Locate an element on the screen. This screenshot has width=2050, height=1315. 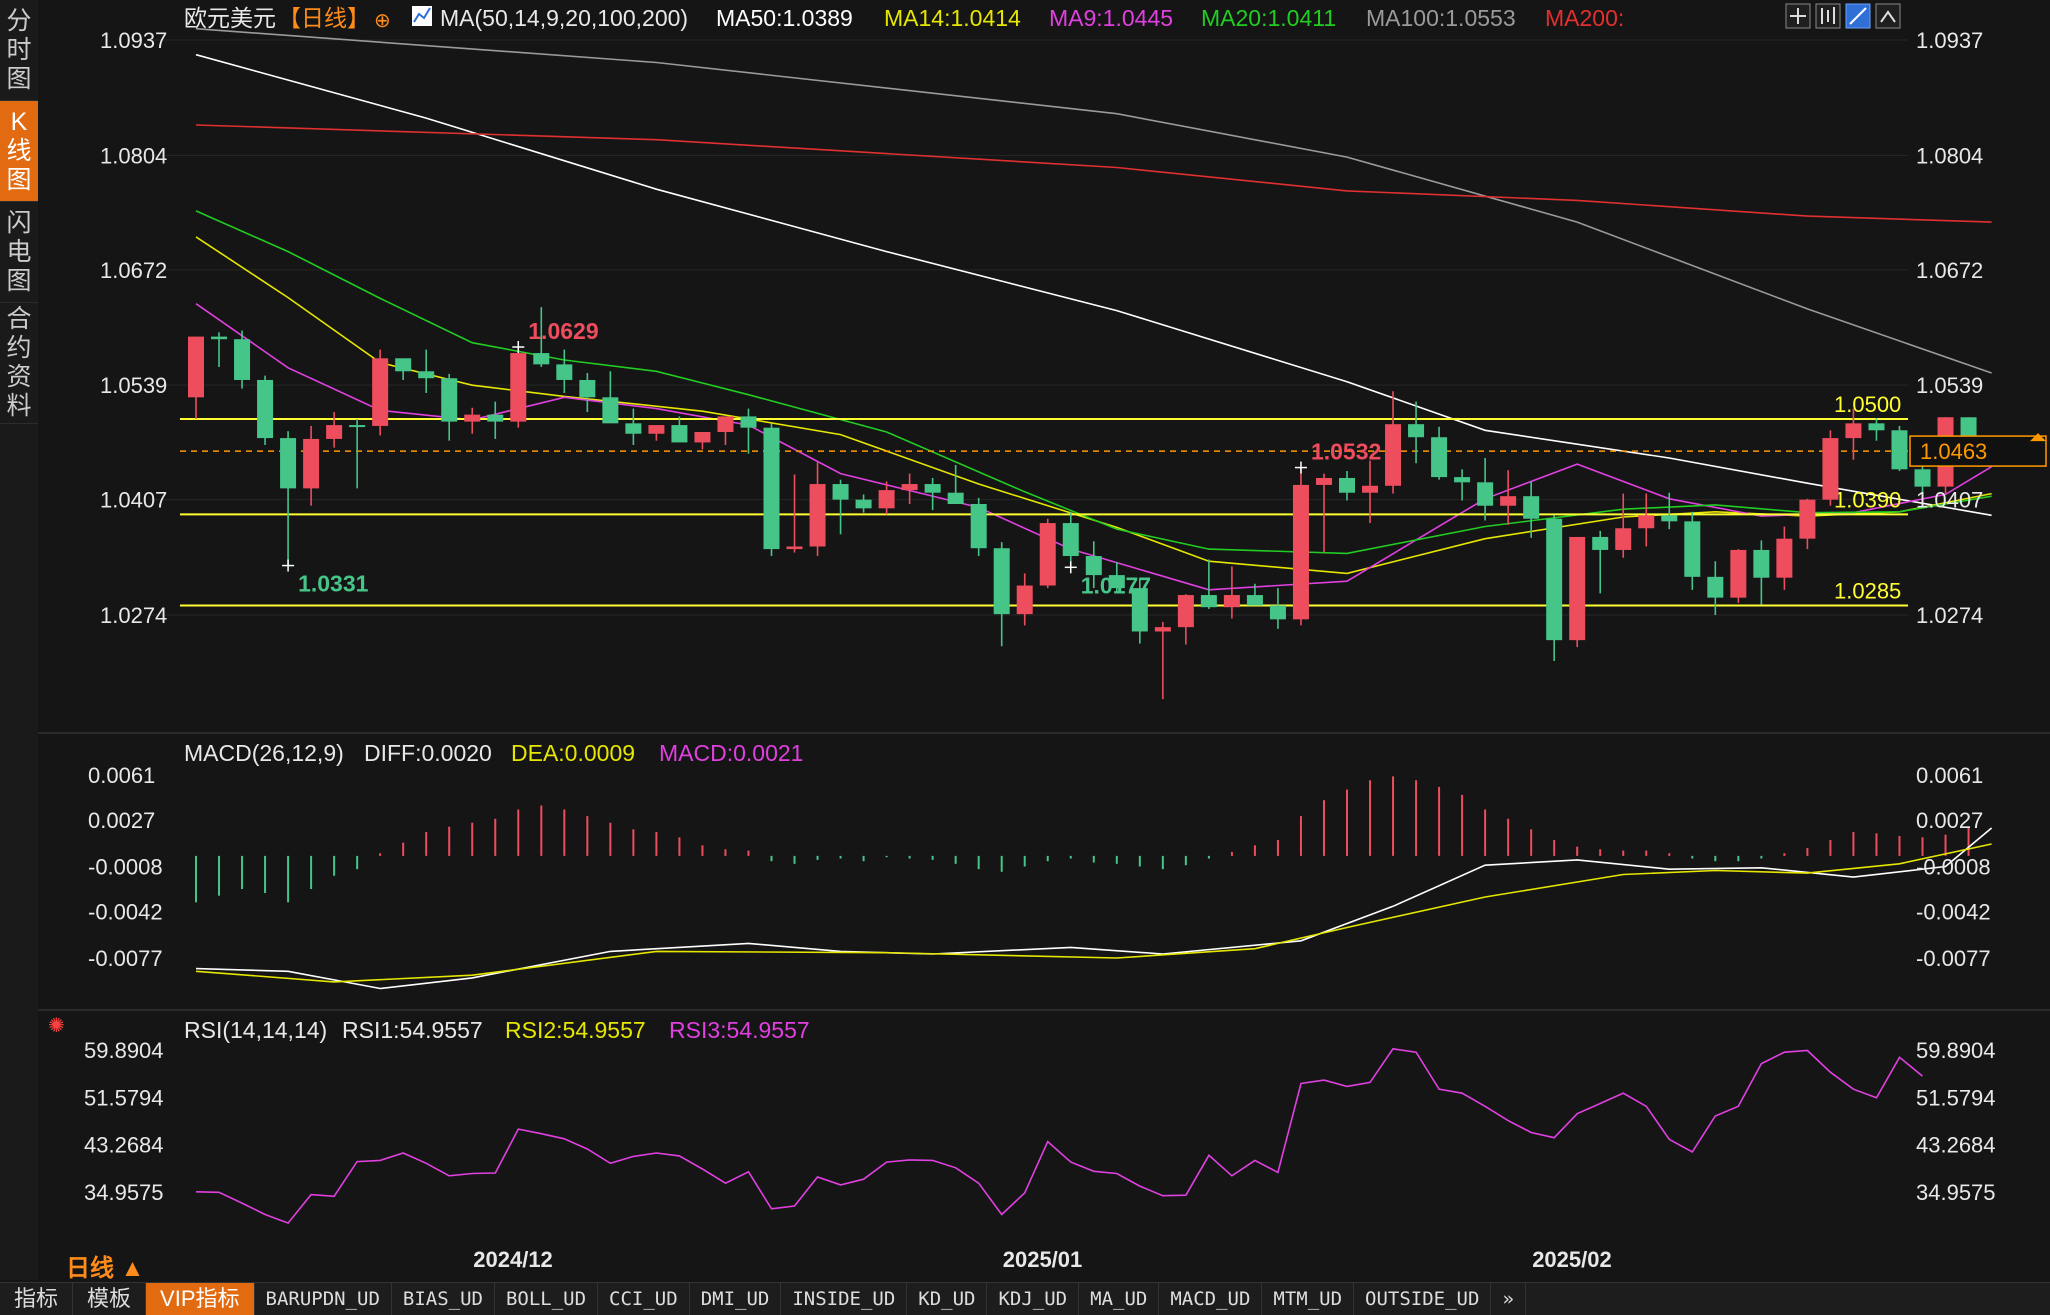
crosshair-icon is located at coordinates (1798, 16).